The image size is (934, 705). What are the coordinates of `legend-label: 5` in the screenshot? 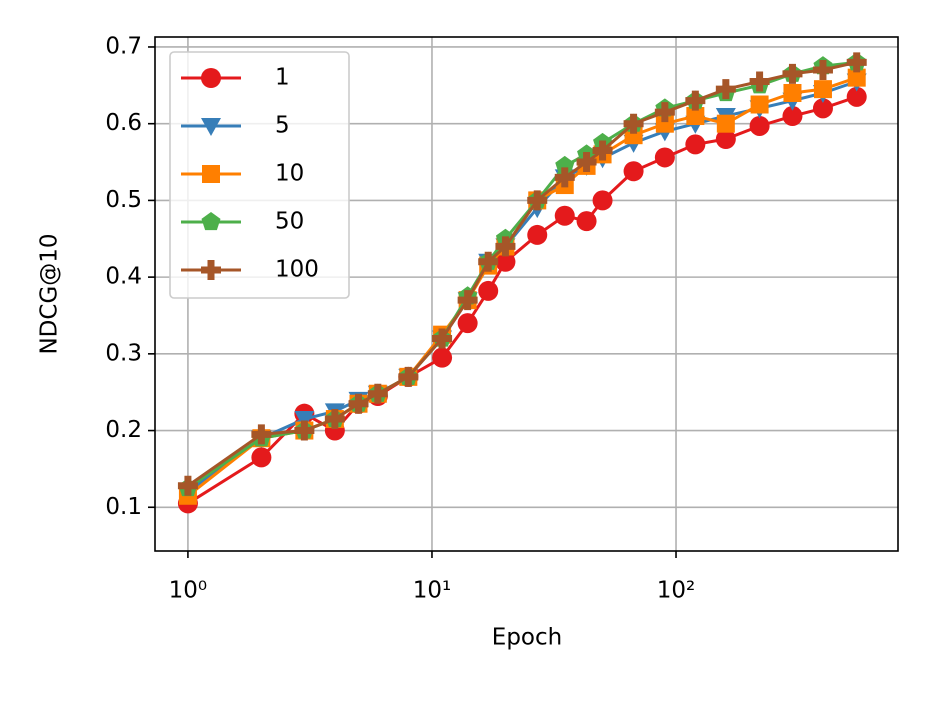 It's located at (282, 126).